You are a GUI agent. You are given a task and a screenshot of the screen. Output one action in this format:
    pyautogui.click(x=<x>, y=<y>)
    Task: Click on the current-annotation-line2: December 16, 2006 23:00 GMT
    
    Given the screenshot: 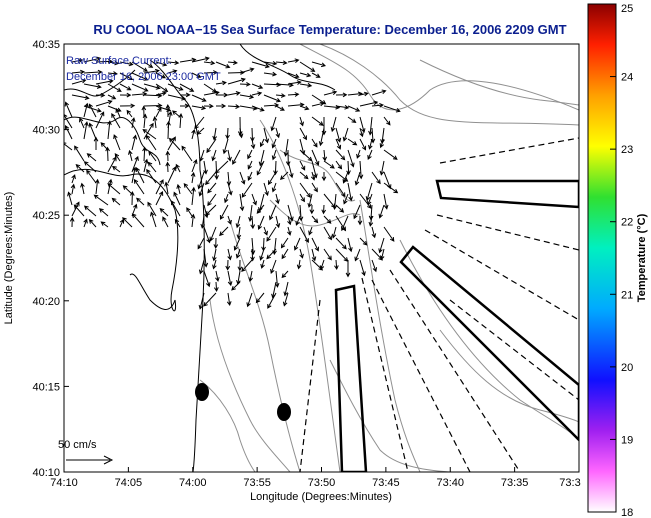 What is the action you would take?
    pyautogui.click(x=143, y=77)
    